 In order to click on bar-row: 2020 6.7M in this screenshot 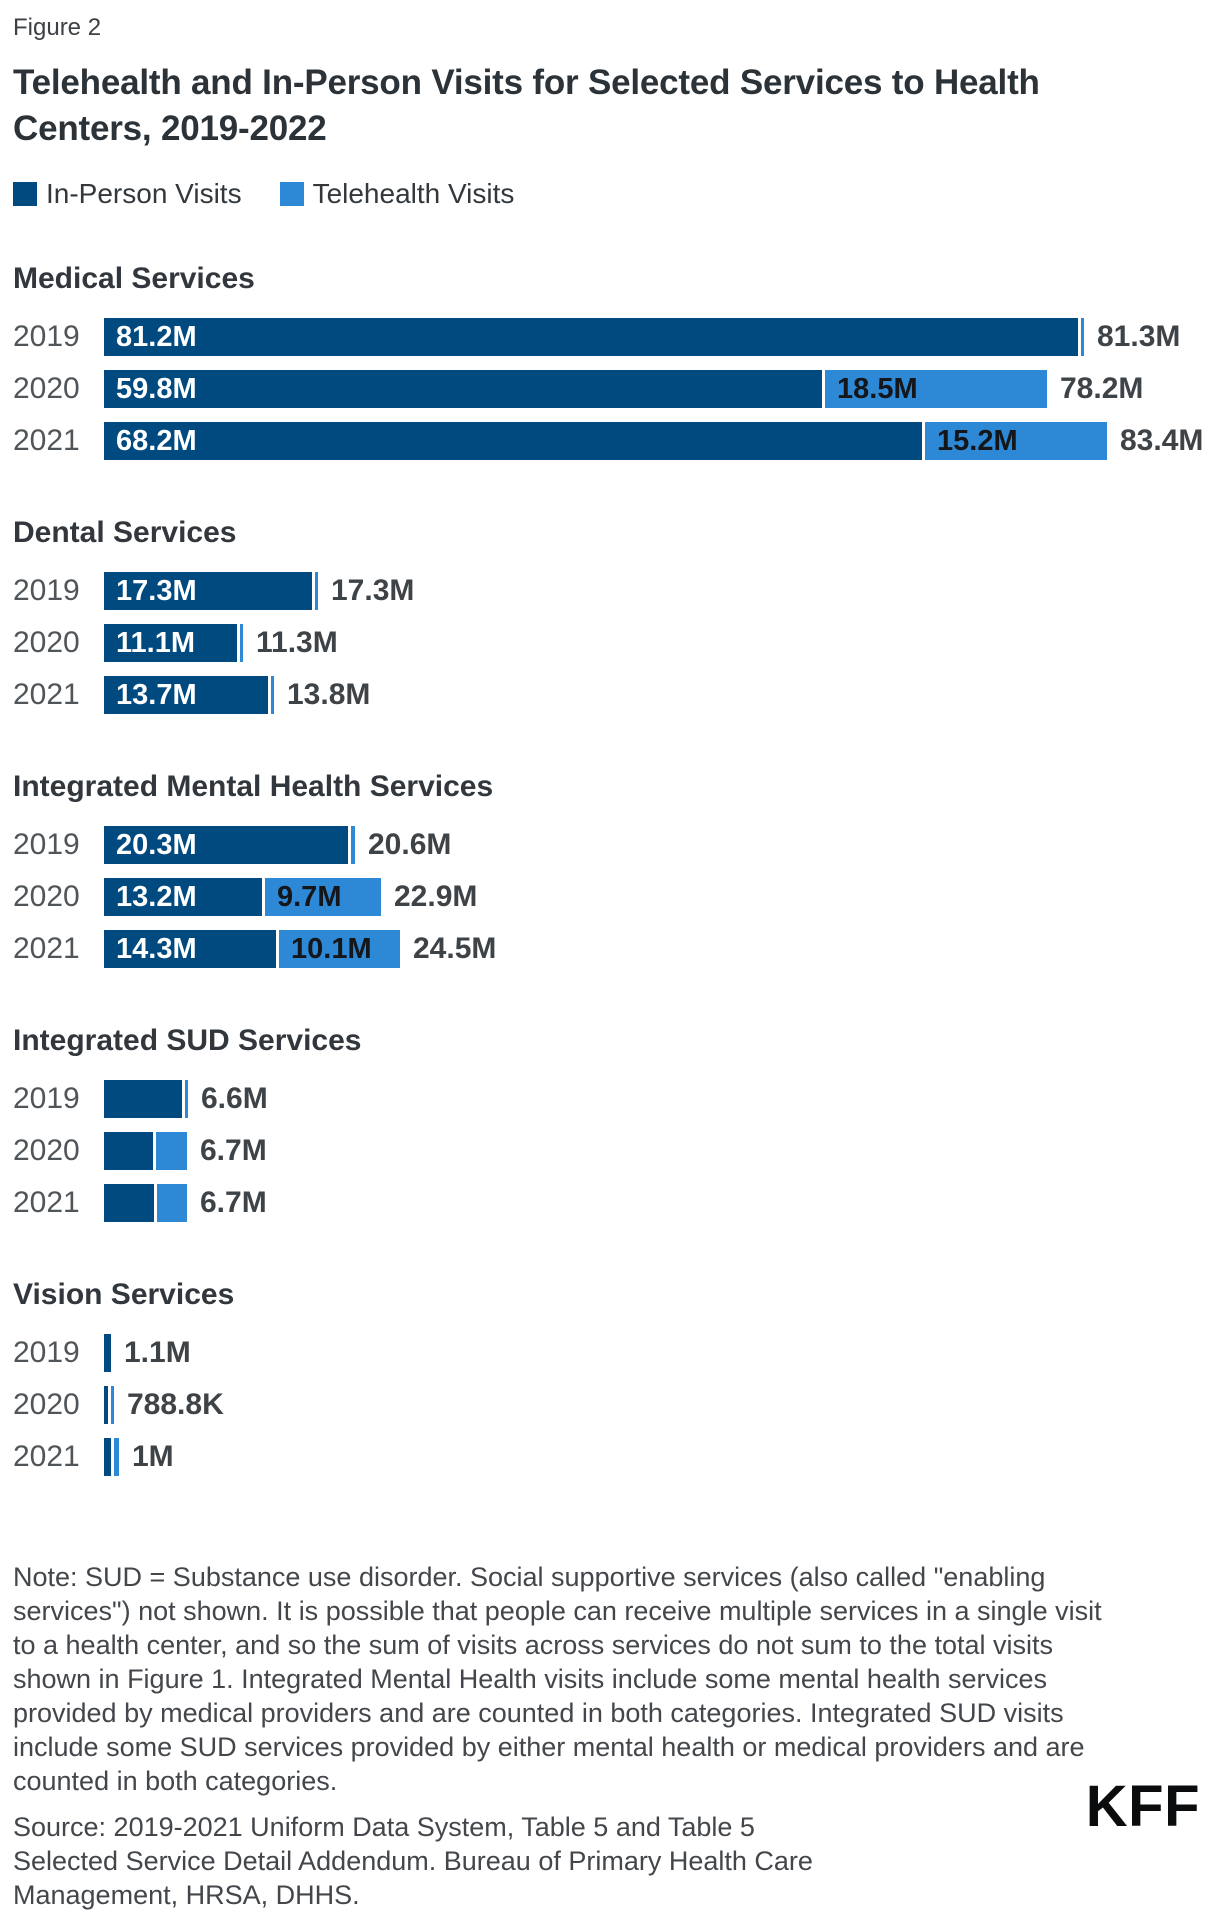, I will do `click(608, 1151)`.